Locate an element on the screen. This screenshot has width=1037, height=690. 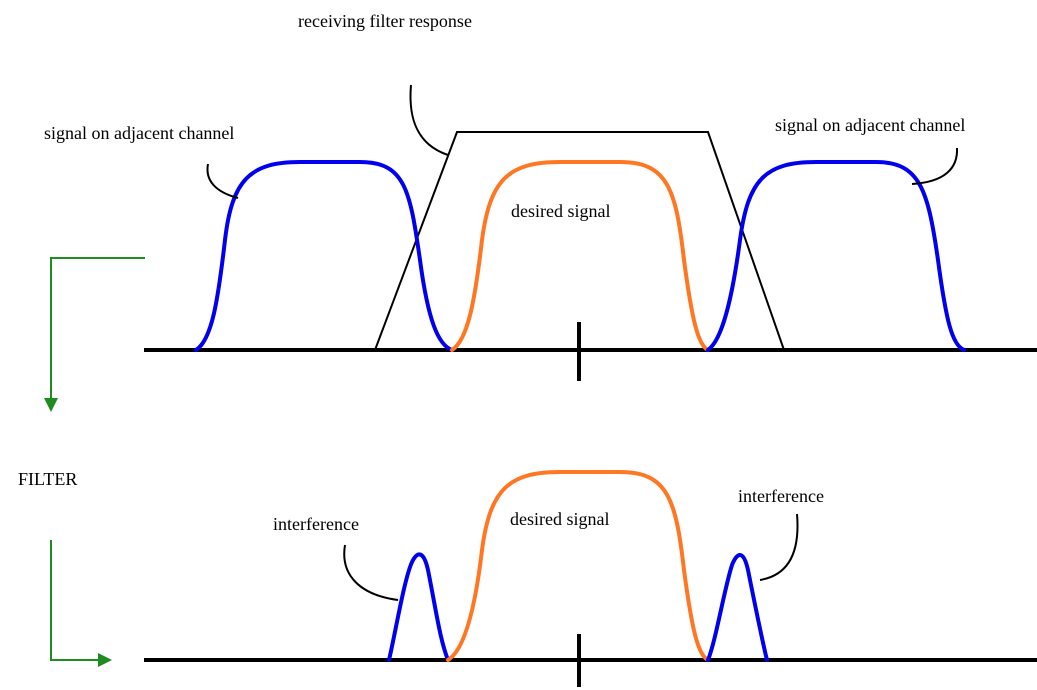
interference-left-curve is located at coordinates (418, 607).